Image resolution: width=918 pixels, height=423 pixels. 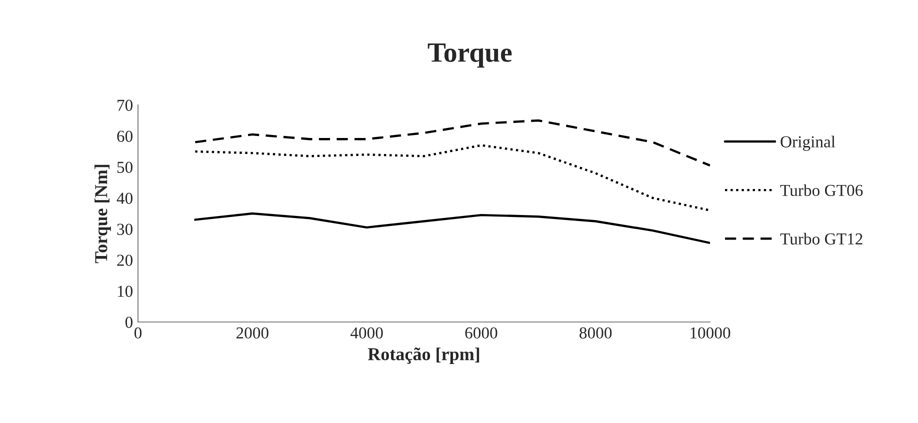 What do you see at coordinates (366, 333) in the screenshot?
I see `x-tick-label: 4000` at bounding box center [366, 333].